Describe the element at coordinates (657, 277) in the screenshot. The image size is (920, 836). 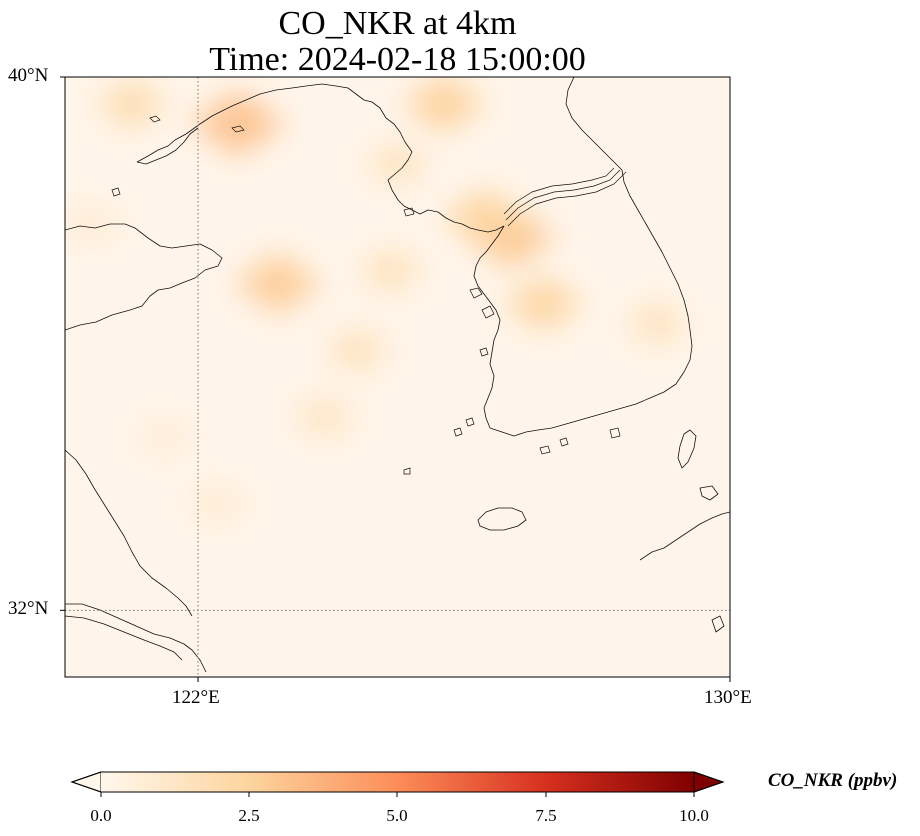
I see `korea-east-coast` at that location.